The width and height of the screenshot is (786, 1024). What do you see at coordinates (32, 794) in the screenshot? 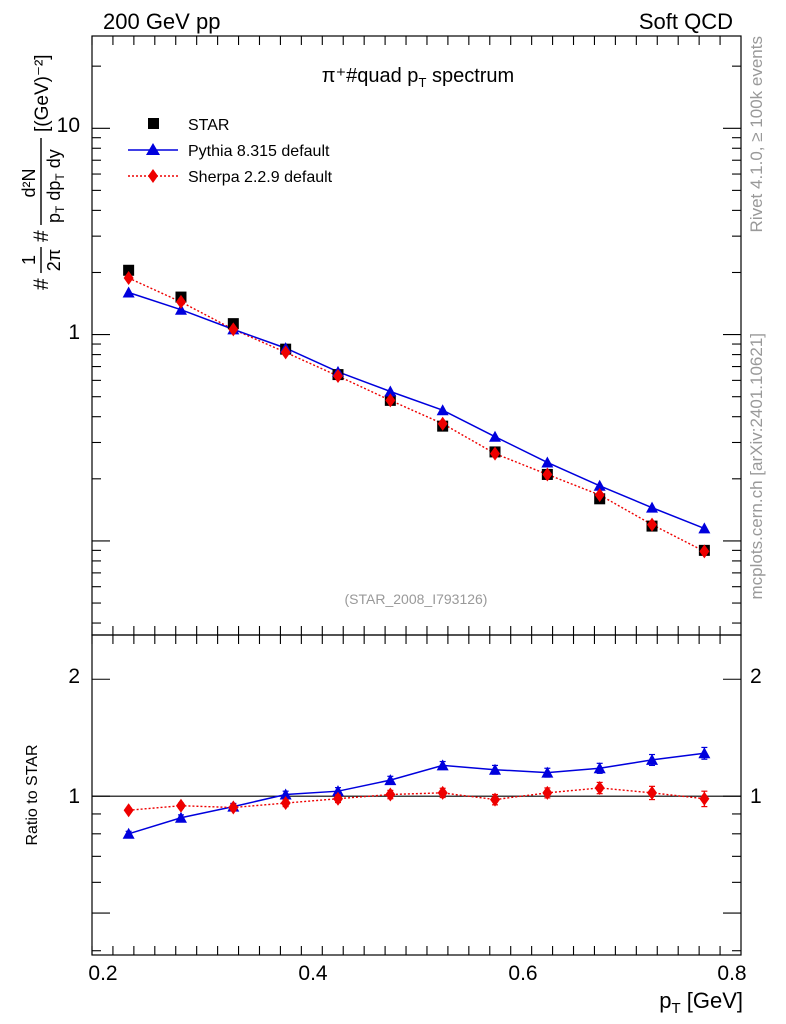
I see `ratio-y-axis-label: Ratio to STAR` at bounding box center [32, 794].